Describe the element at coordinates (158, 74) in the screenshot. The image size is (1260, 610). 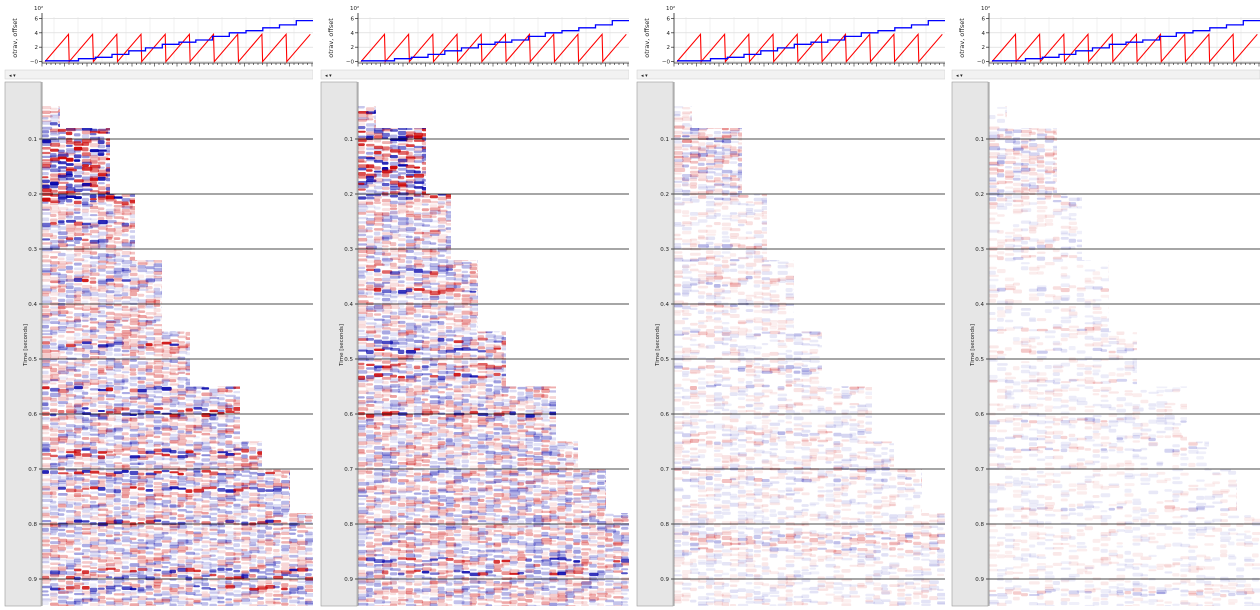
I see `toolbar-strip` at that location.